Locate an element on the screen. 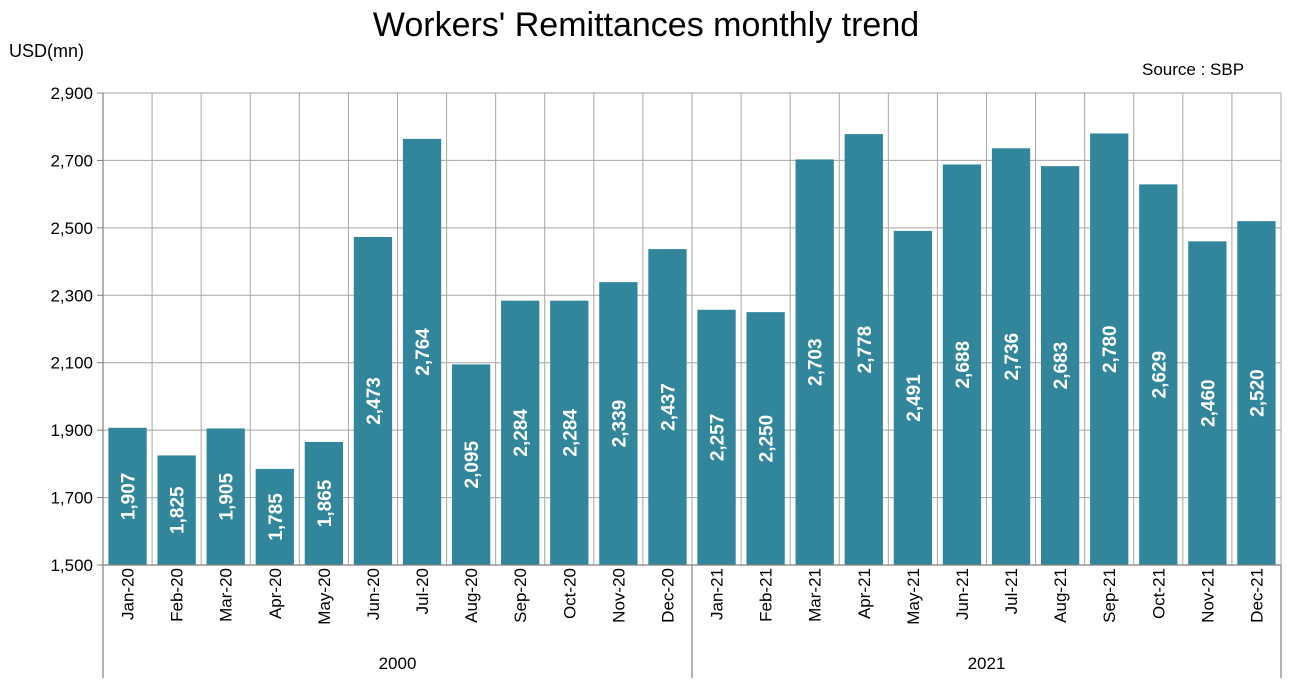 The width and height of the screenshot is (1292, 691). x-tick-label: Jan-21 is located at coordinates (717, 594).